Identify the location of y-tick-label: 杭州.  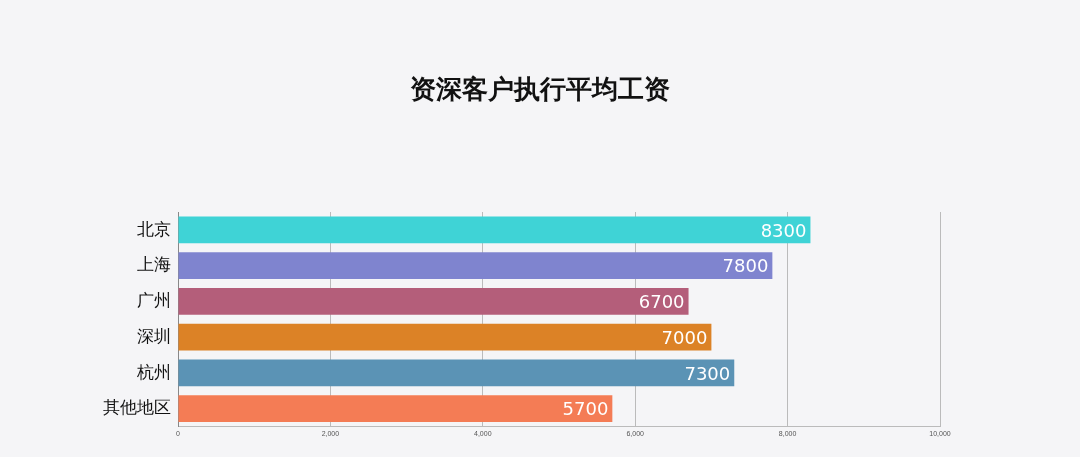
(153, 372).